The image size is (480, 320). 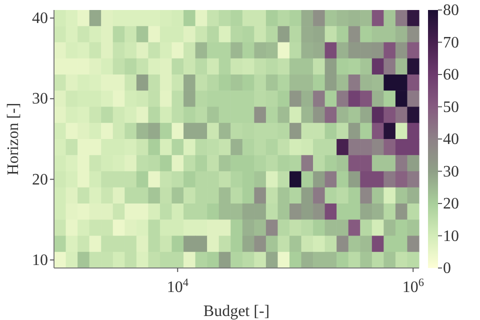 What do you see at coordinates (40, 179) in the screenshot?
I see `y-tick-label: 20` at bounding box center [40, 179].